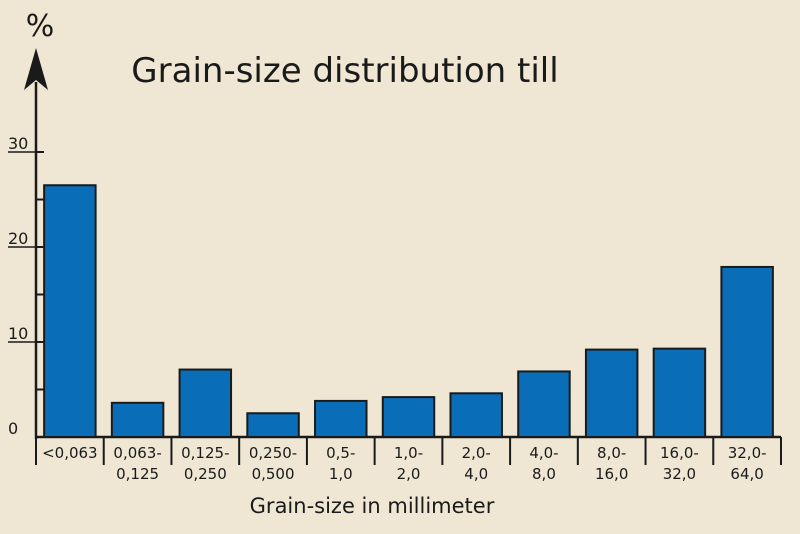 Image resolution: width=800 pixels, height=534 pixels. I want to click on x-tick-label: 0,250-0,500, so click(273, 463).